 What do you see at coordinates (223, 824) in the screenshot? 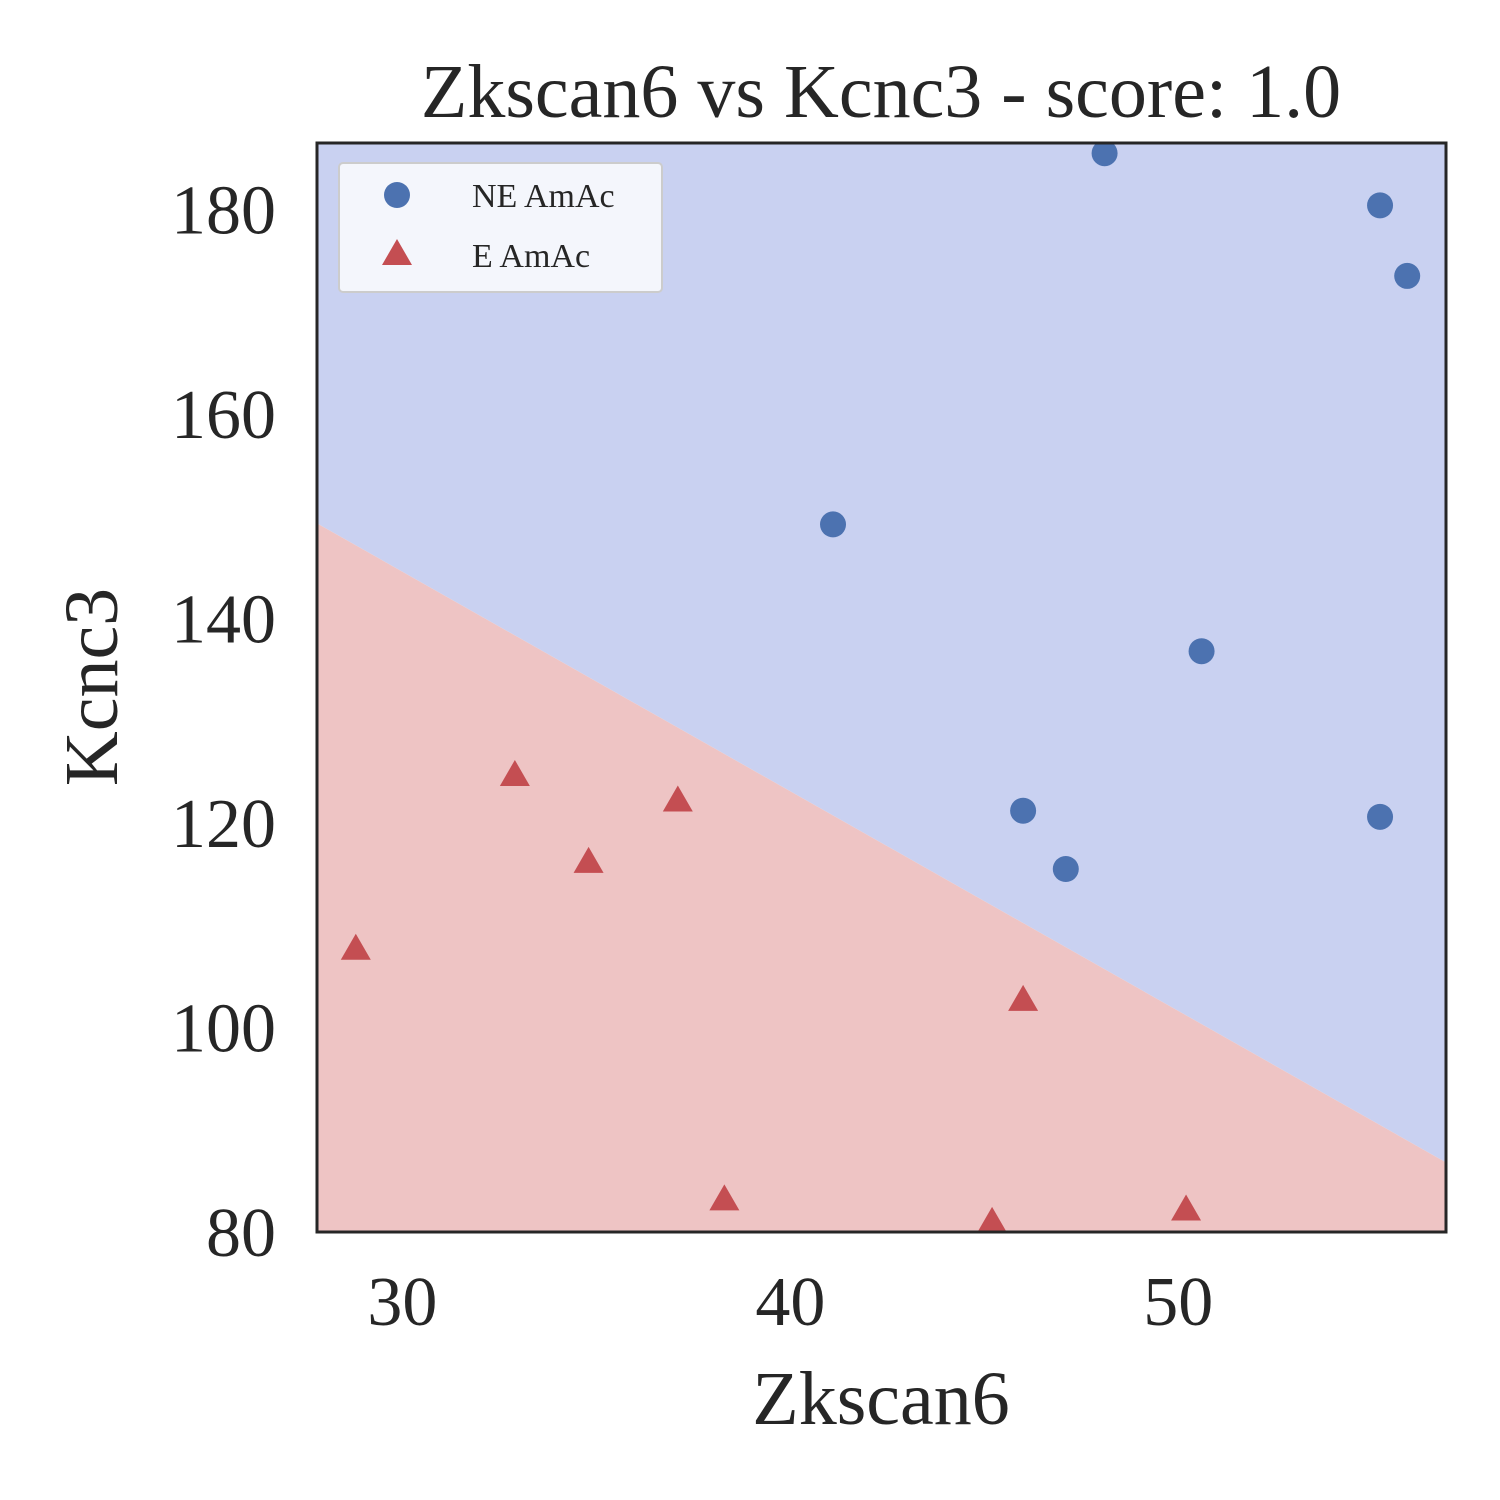
I see `y-tick-label-120: 120` at bounding box center [223, 824].